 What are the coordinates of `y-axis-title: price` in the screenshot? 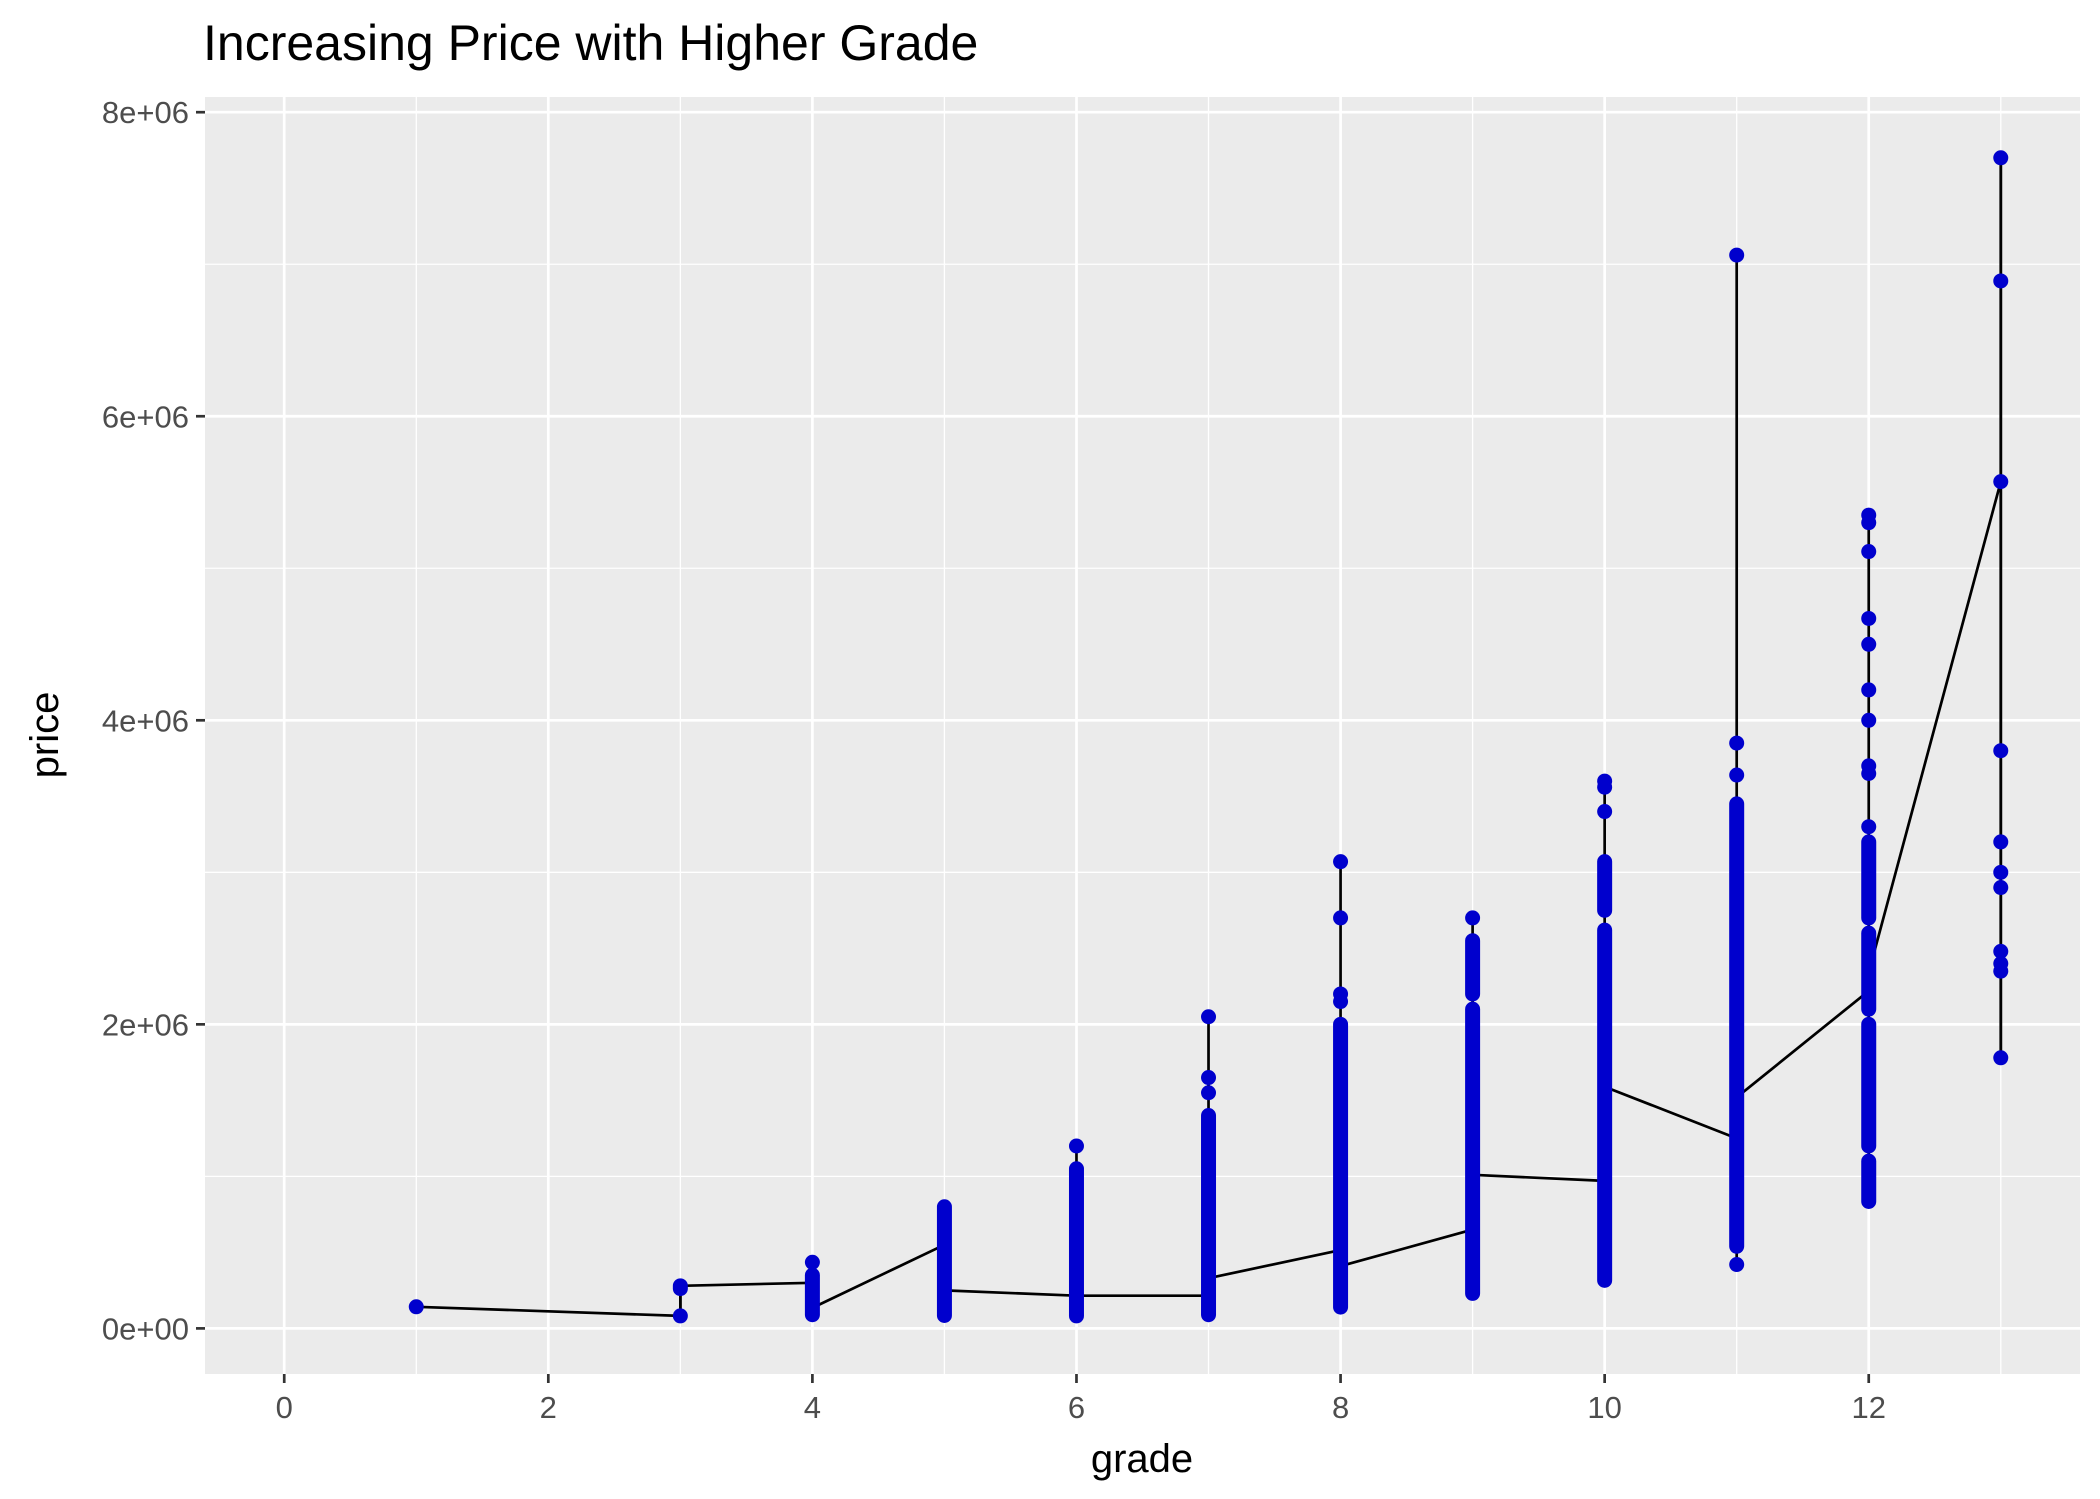 It's located at (45, 735).